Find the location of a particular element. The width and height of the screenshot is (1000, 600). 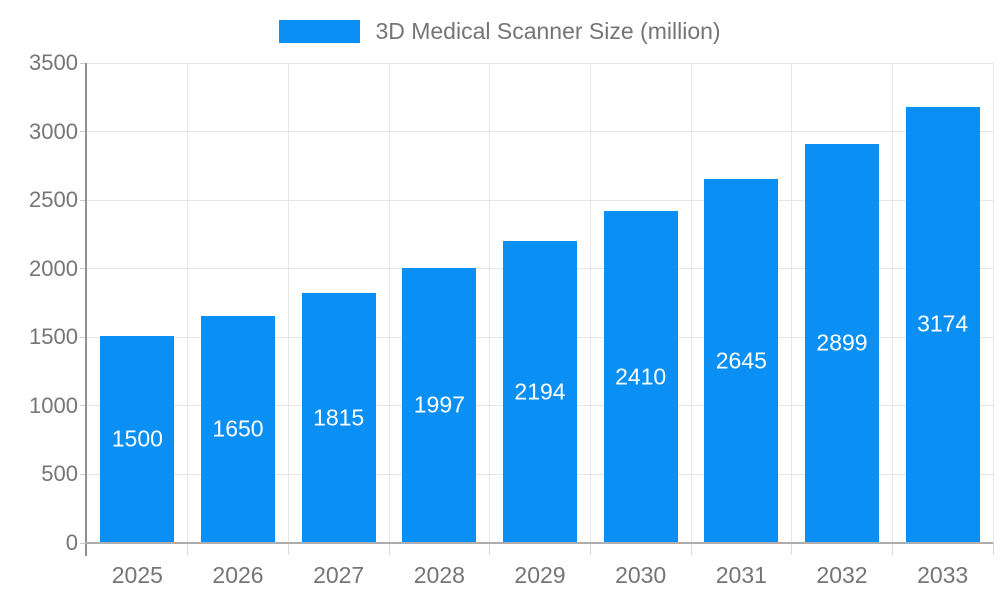

x-axis-line is located at coordinates (539, 543).